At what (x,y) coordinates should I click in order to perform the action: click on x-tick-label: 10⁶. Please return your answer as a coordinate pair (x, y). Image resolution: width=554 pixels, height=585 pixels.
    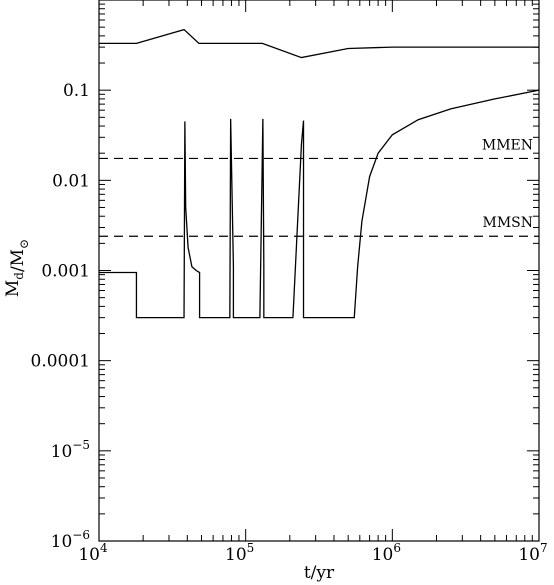
    Looking at the image, I should click on (386, 553).